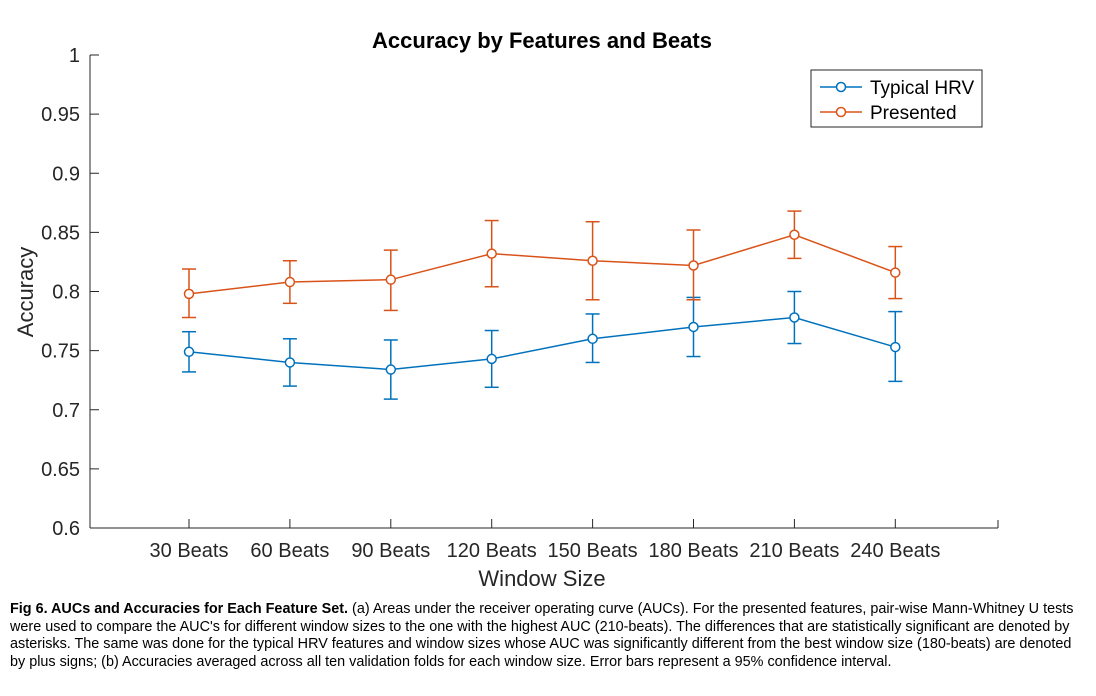 This screenshot has width=1096, height=696. I want to click on y-tick-label: 0.75, so click(60, 352).